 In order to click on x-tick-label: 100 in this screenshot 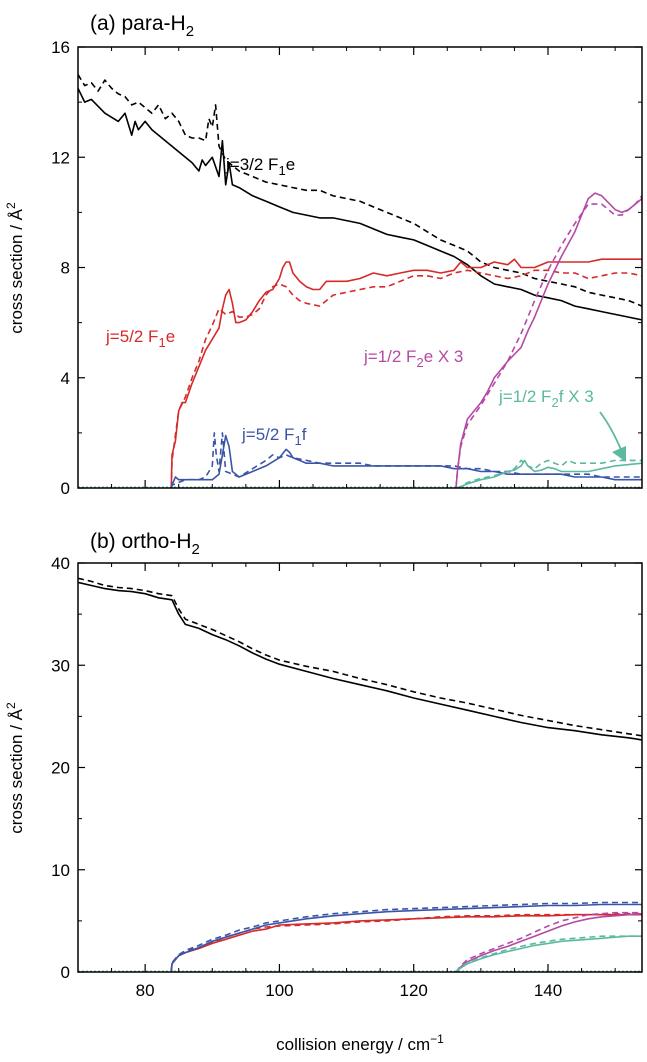, I will do `click(279, 990)`.